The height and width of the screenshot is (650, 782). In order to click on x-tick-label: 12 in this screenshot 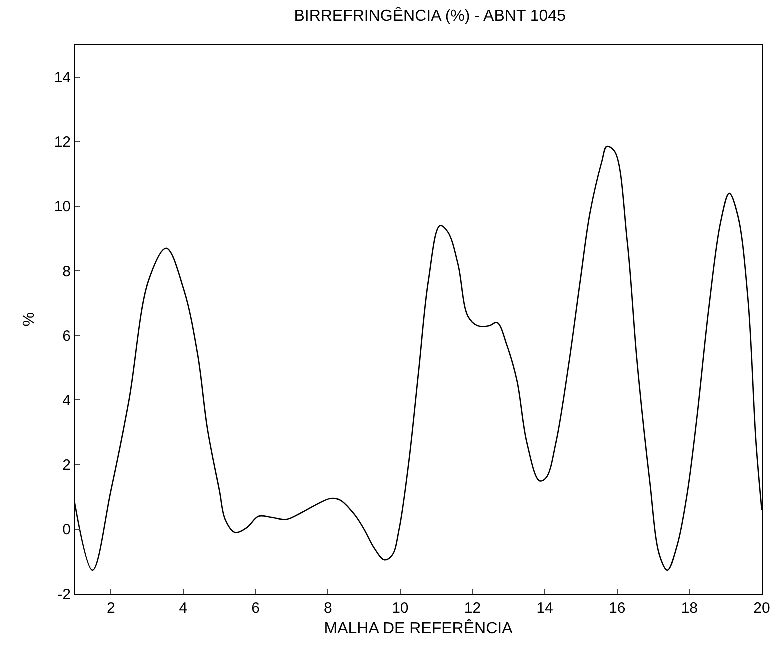, I will do `click(473, 608)`.